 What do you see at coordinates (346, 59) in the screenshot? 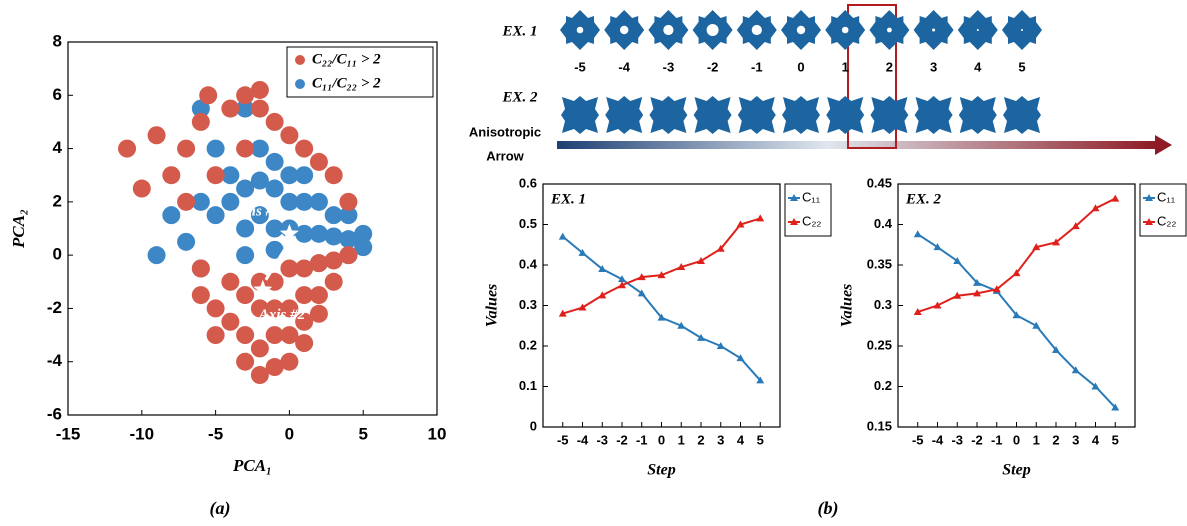
I see `legend-label: C₂₂/C₁₁ > 2` at bounding box center [346, 59].